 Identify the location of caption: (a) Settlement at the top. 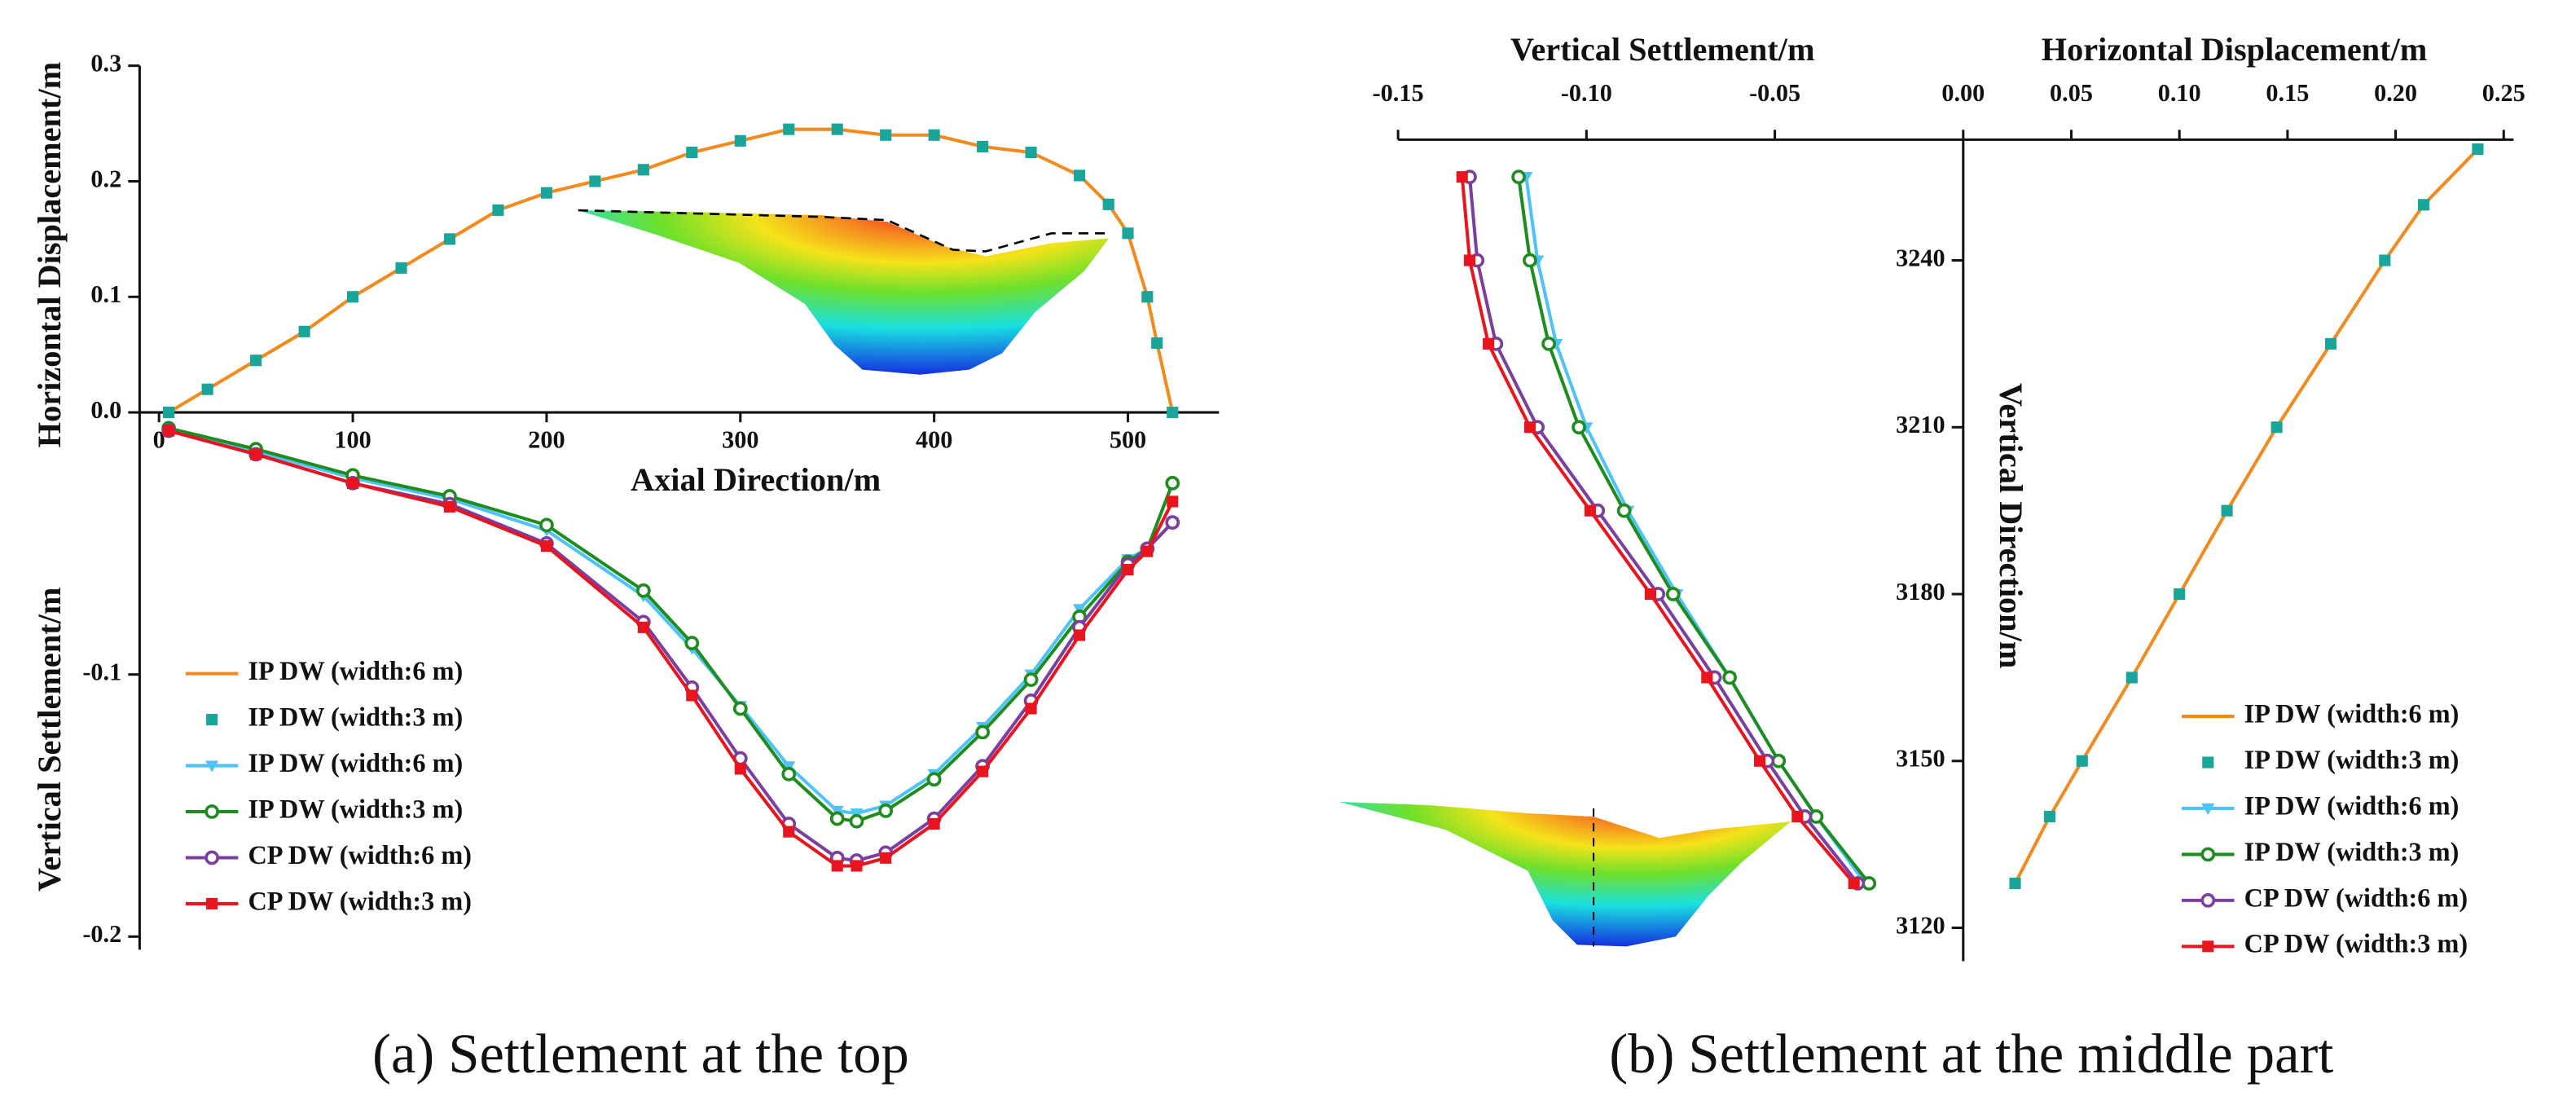
(640, 1054).